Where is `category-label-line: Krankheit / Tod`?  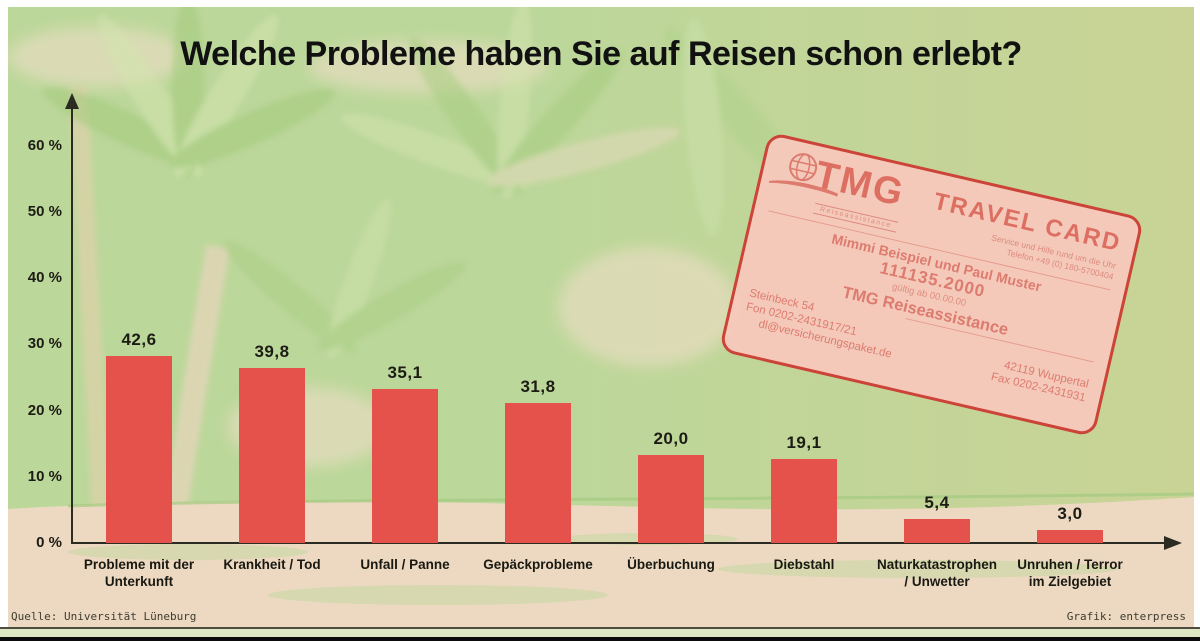 category-label-line: Krankheit / Tod is located at coordinates (272, 564).